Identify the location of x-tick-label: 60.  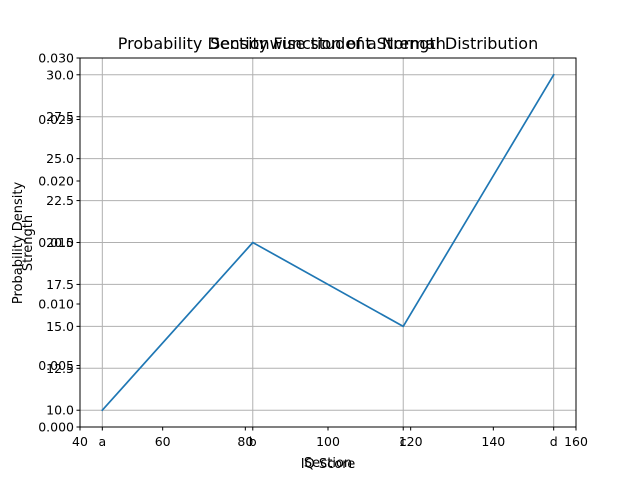
(163, 441).